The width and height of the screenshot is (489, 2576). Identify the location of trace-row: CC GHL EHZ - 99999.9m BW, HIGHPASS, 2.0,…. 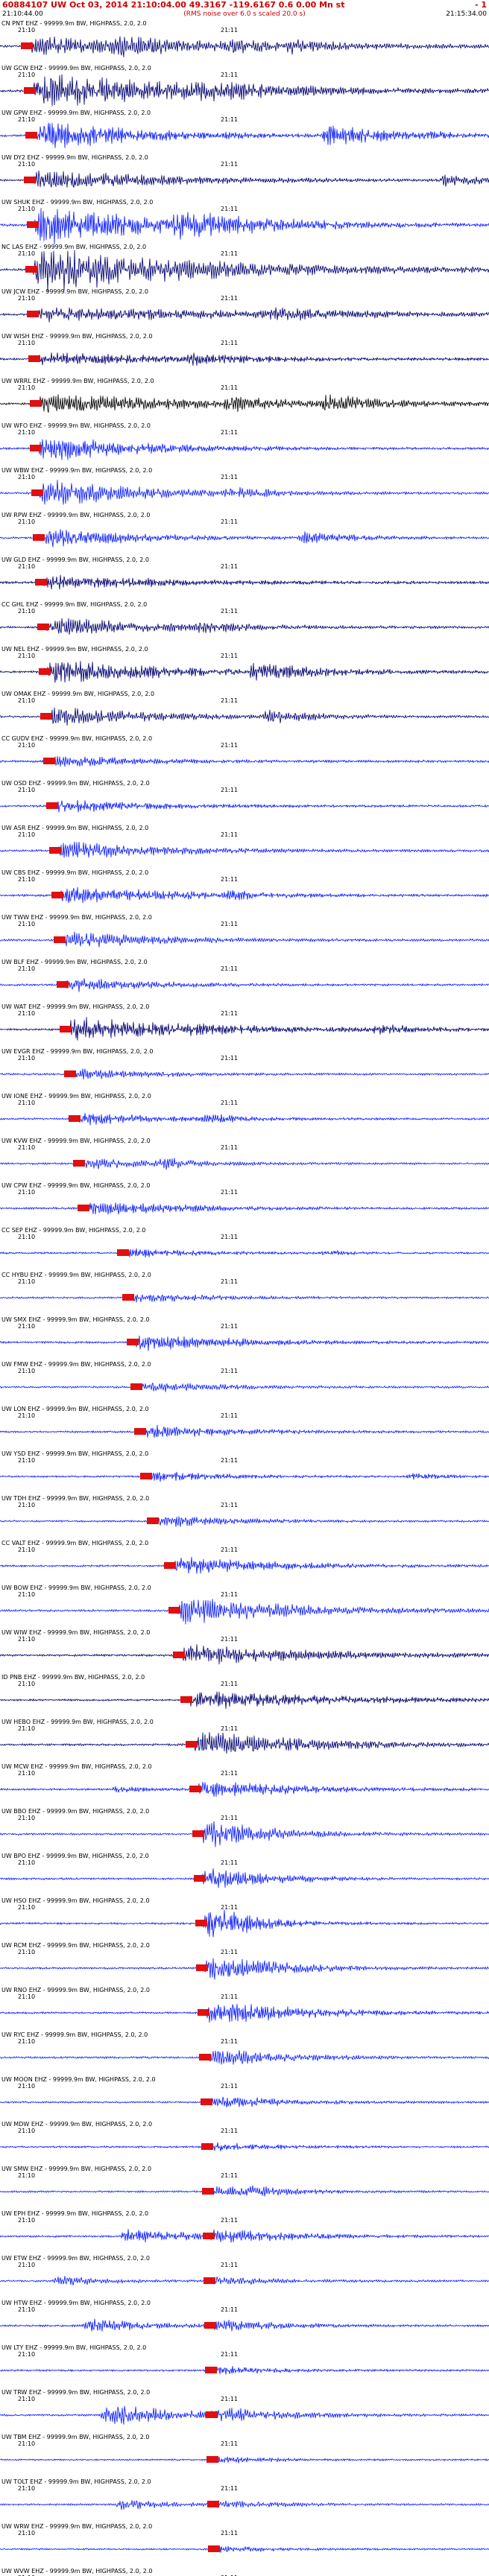
(245, 622).